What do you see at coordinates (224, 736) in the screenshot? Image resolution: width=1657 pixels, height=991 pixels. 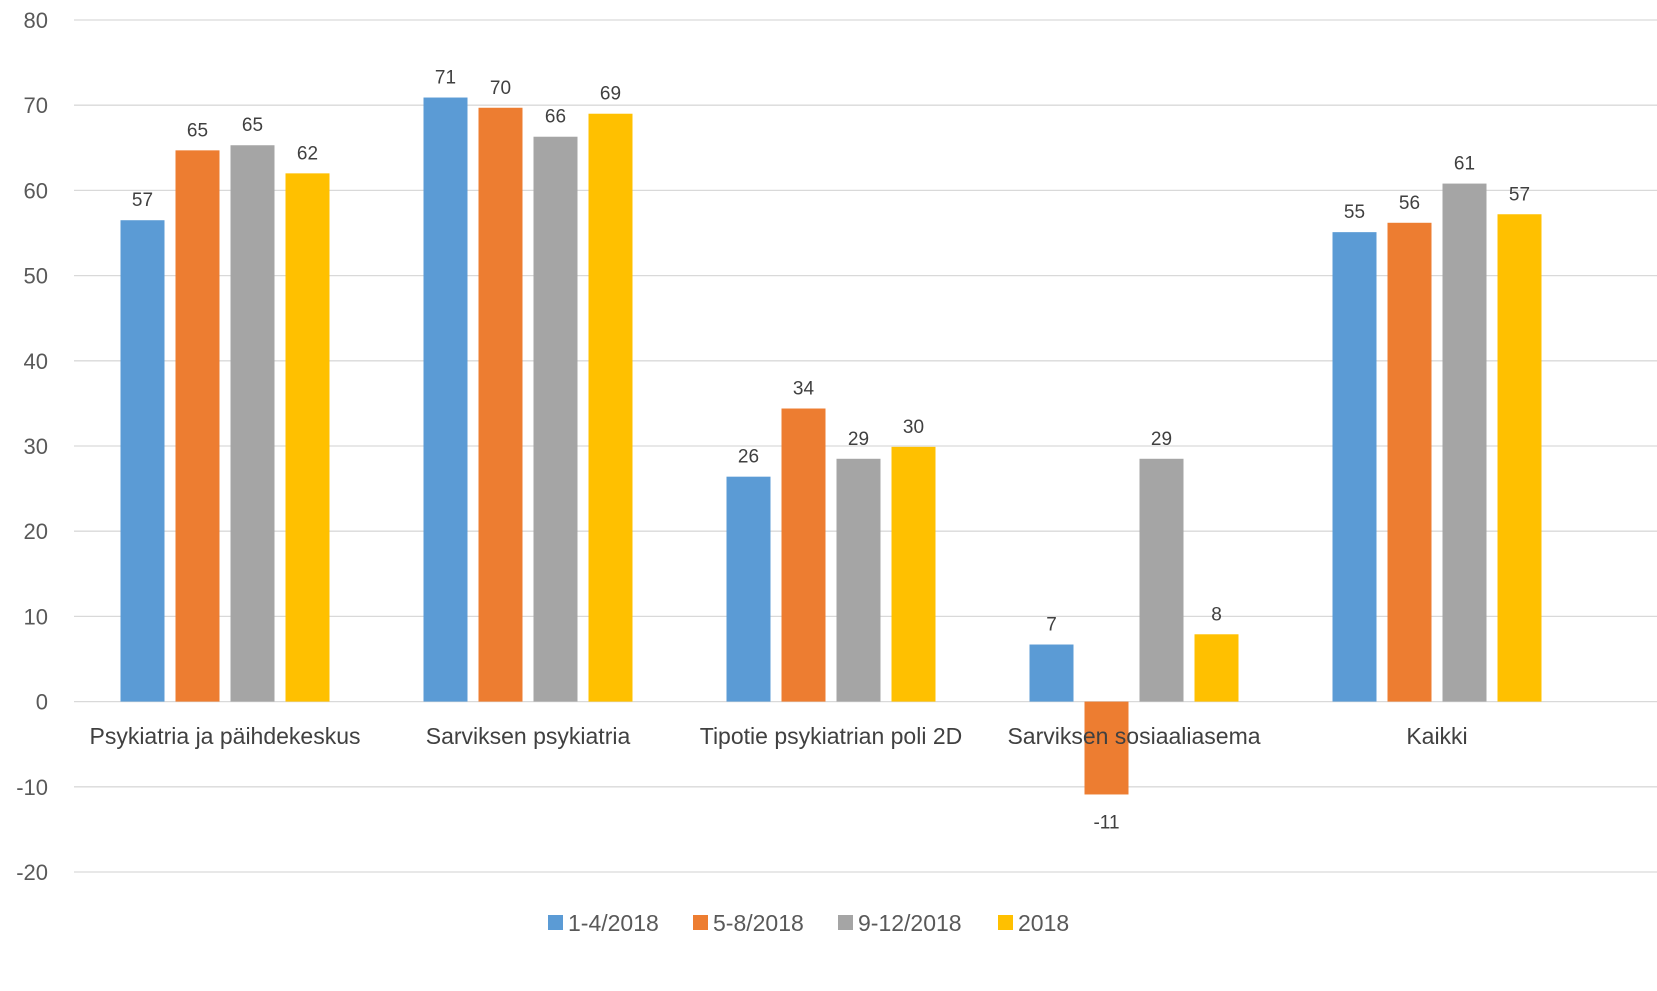 I see `category-label: Psykiatria ja päihdekeskus` at bounding box center [224, 736].